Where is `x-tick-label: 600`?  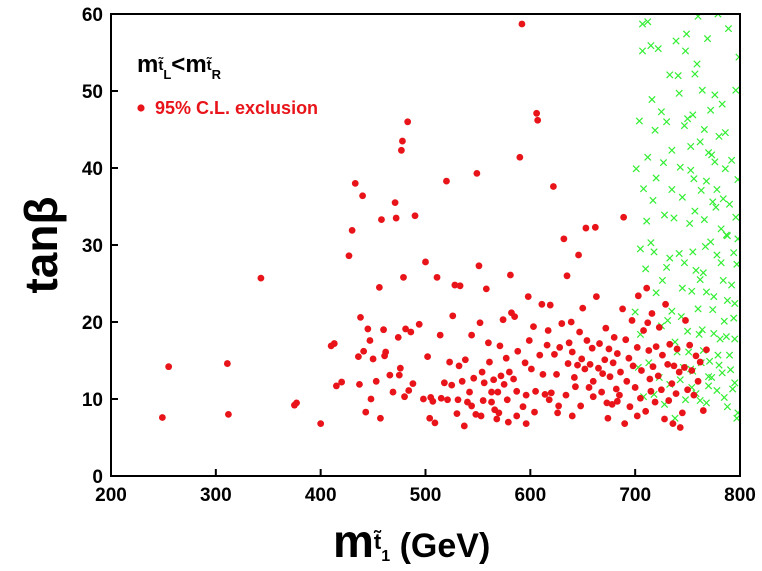 x-tick-label: 600 is located at coordinates (530, 495).